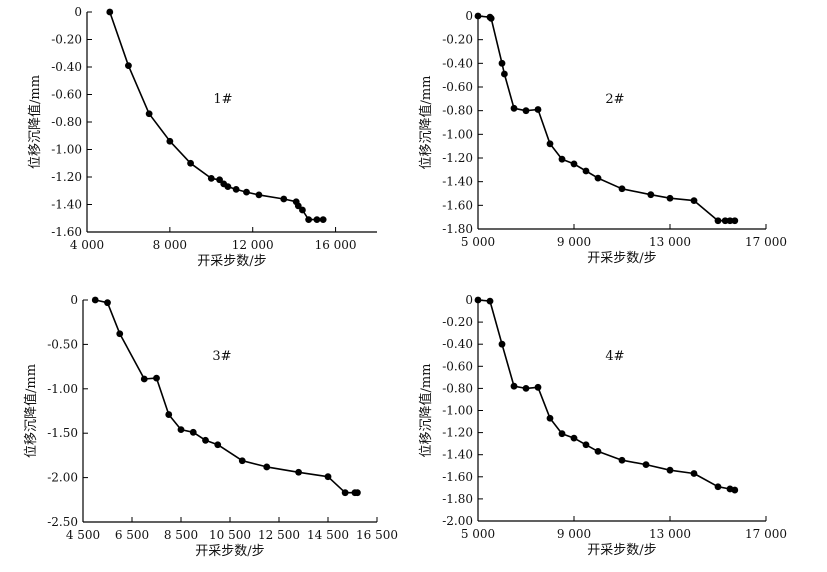 The image size is (827, 572). What do you see at coordinates (574, 242) in the screenshot?
I see `x-tick-label: 9 000` at bounding box center [574, 242].